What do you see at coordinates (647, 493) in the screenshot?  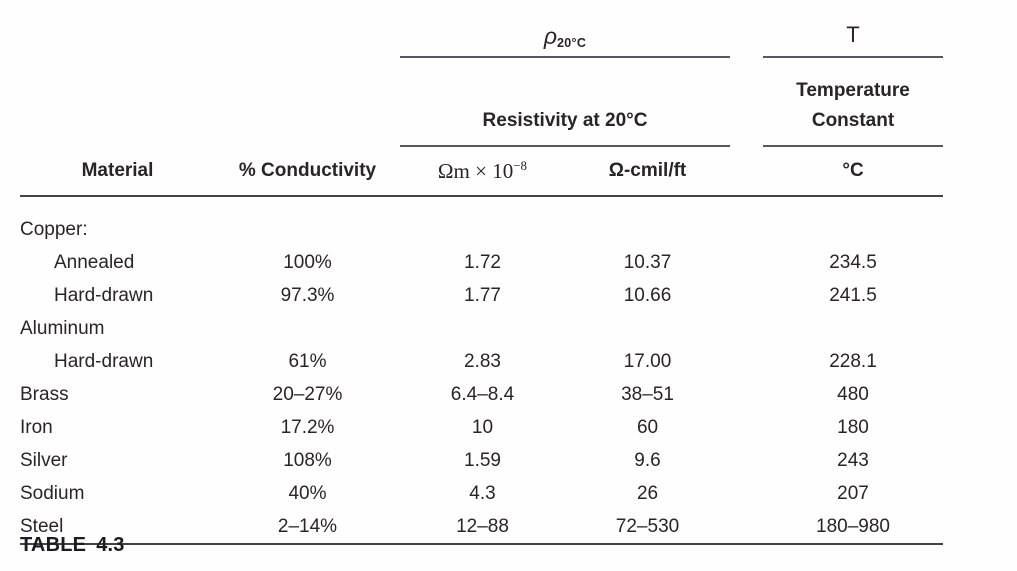 I see `cell-ohm-cmil: 26` at bounding box center [647, 493].